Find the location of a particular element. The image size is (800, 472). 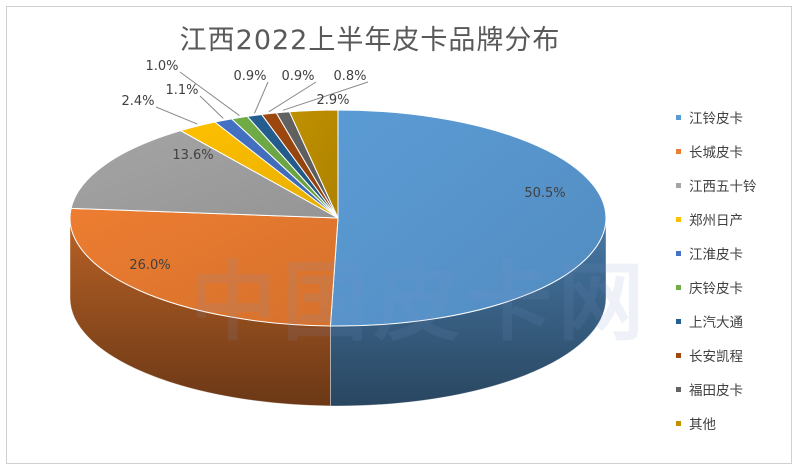

data-label-6: 0.9% is located at coordinates (249, 76).